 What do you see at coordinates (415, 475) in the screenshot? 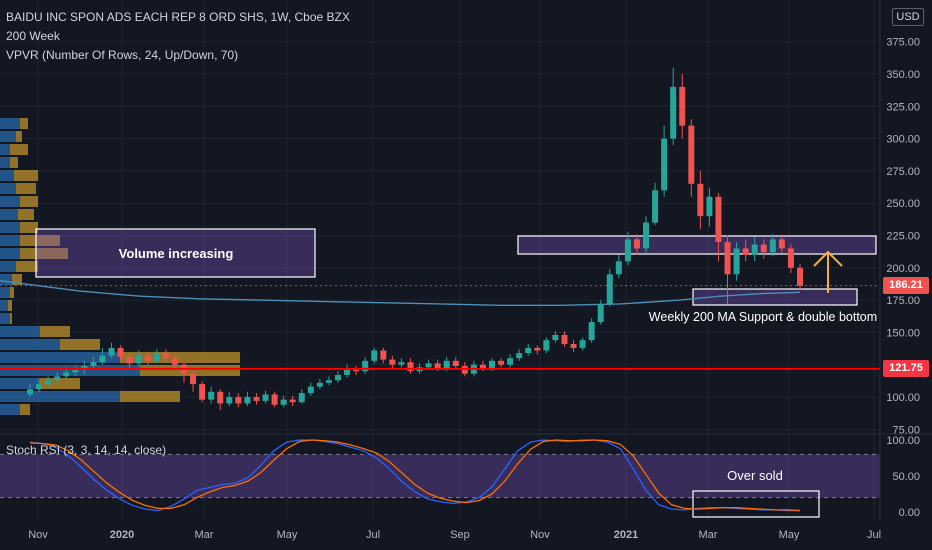
I see `stoch-rsi-d-line` at bounding box center [415, 475].